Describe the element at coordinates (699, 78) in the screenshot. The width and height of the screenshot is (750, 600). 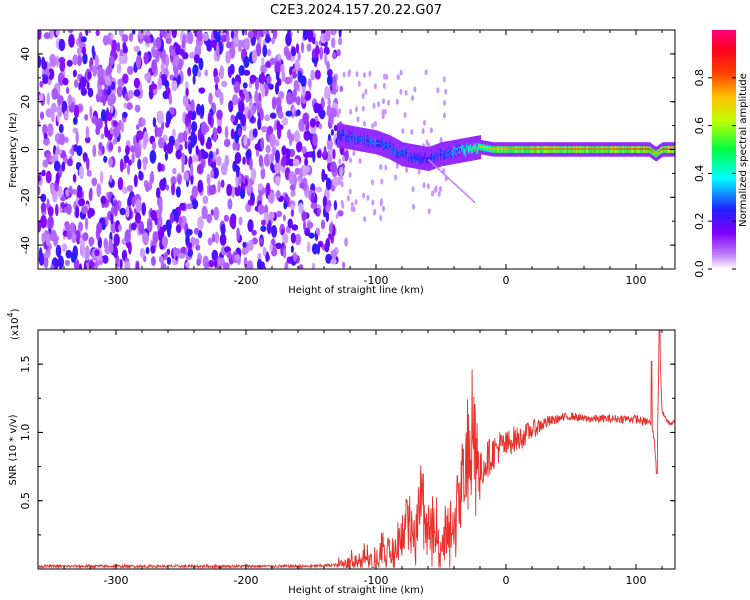
I see `colorbar-tick-label: 0.8` at that location.